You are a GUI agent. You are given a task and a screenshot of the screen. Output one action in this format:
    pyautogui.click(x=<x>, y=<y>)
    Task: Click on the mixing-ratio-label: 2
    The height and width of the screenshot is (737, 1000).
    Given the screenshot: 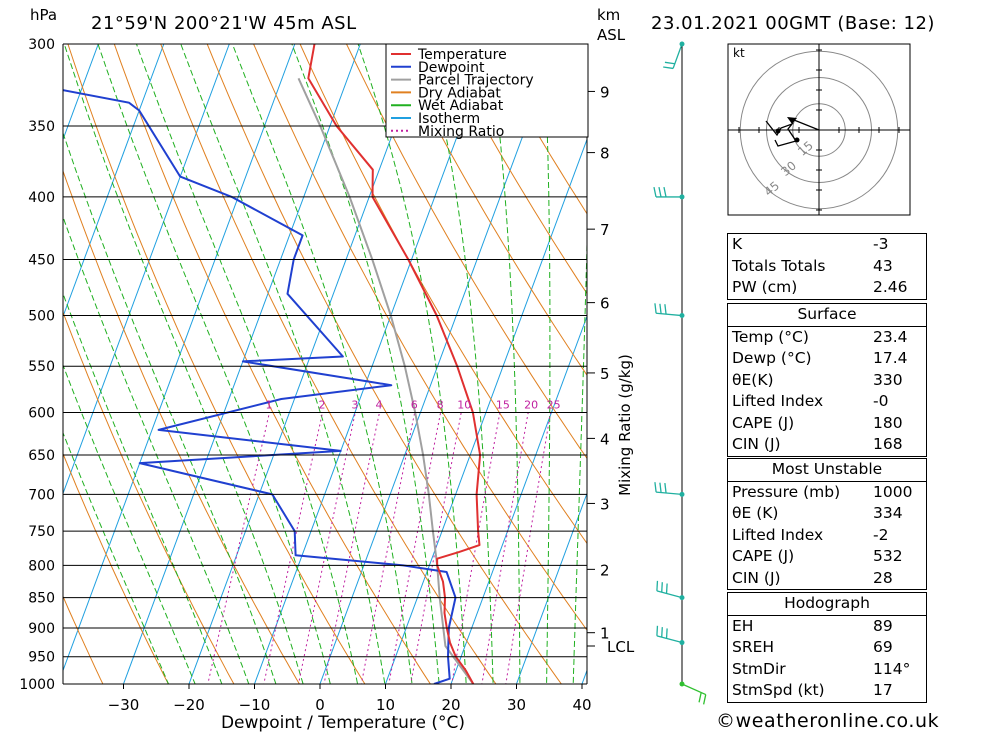 What is the action you would take?
    pyautogui.click(x=322, y=404)
    